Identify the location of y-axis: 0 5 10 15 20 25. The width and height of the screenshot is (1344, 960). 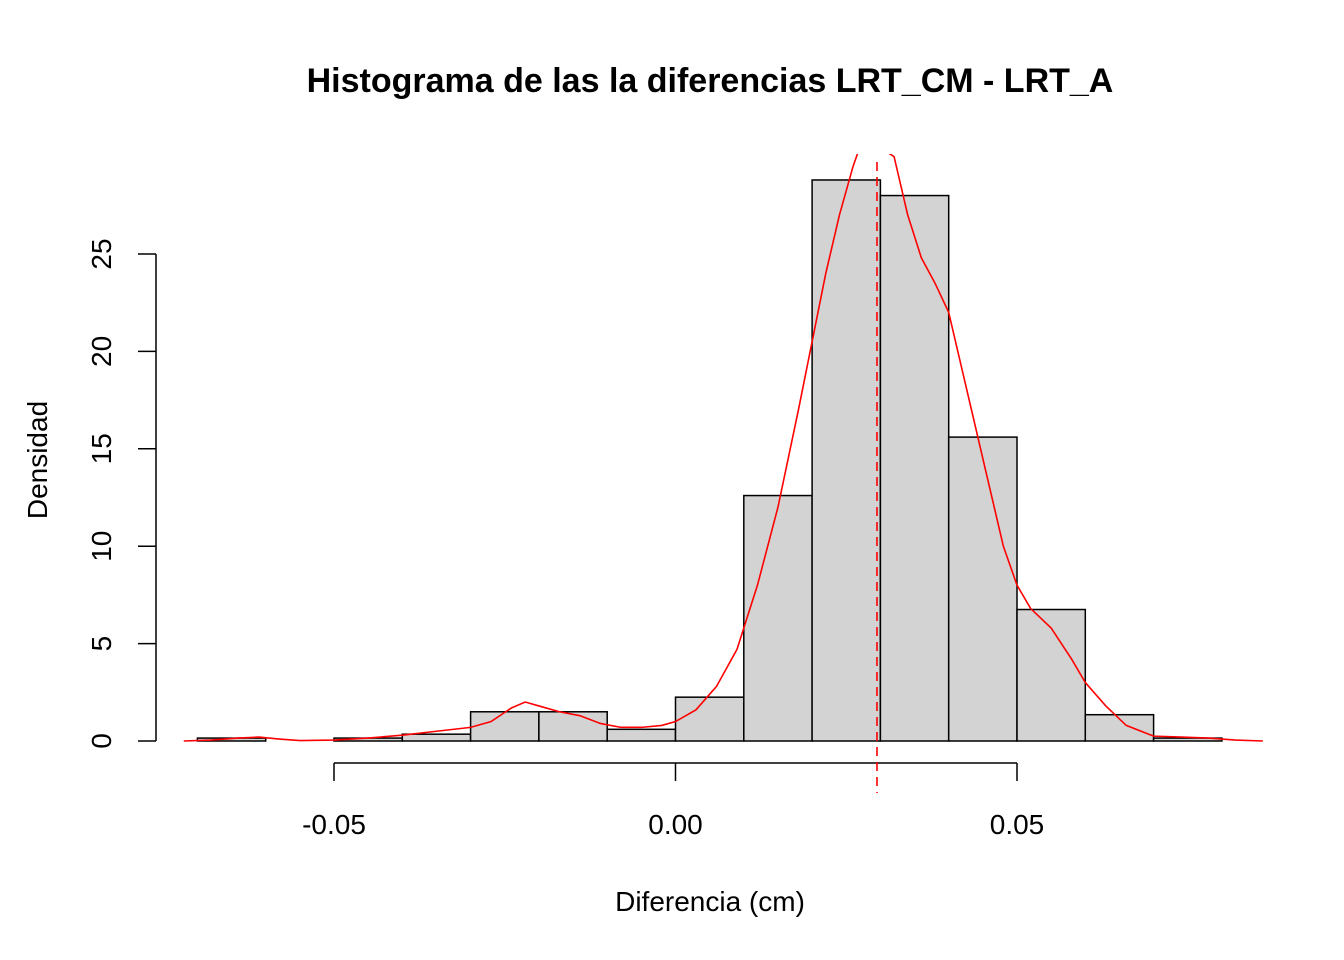
(121, 493).